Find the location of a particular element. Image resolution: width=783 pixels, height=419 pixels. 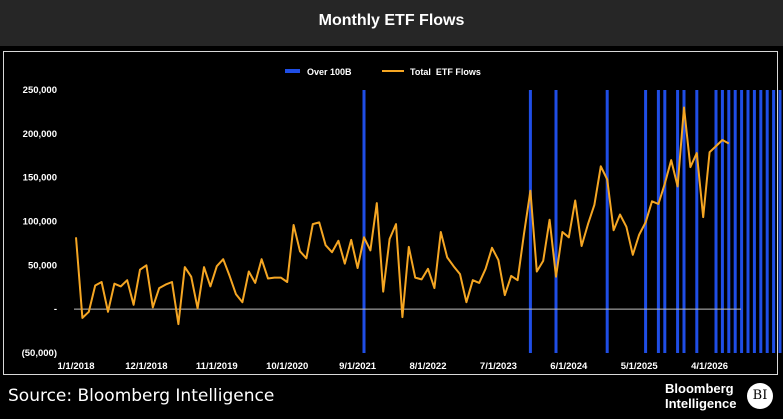

x-tick-label: 12/1/2018 is located at coordinates (146, 366).